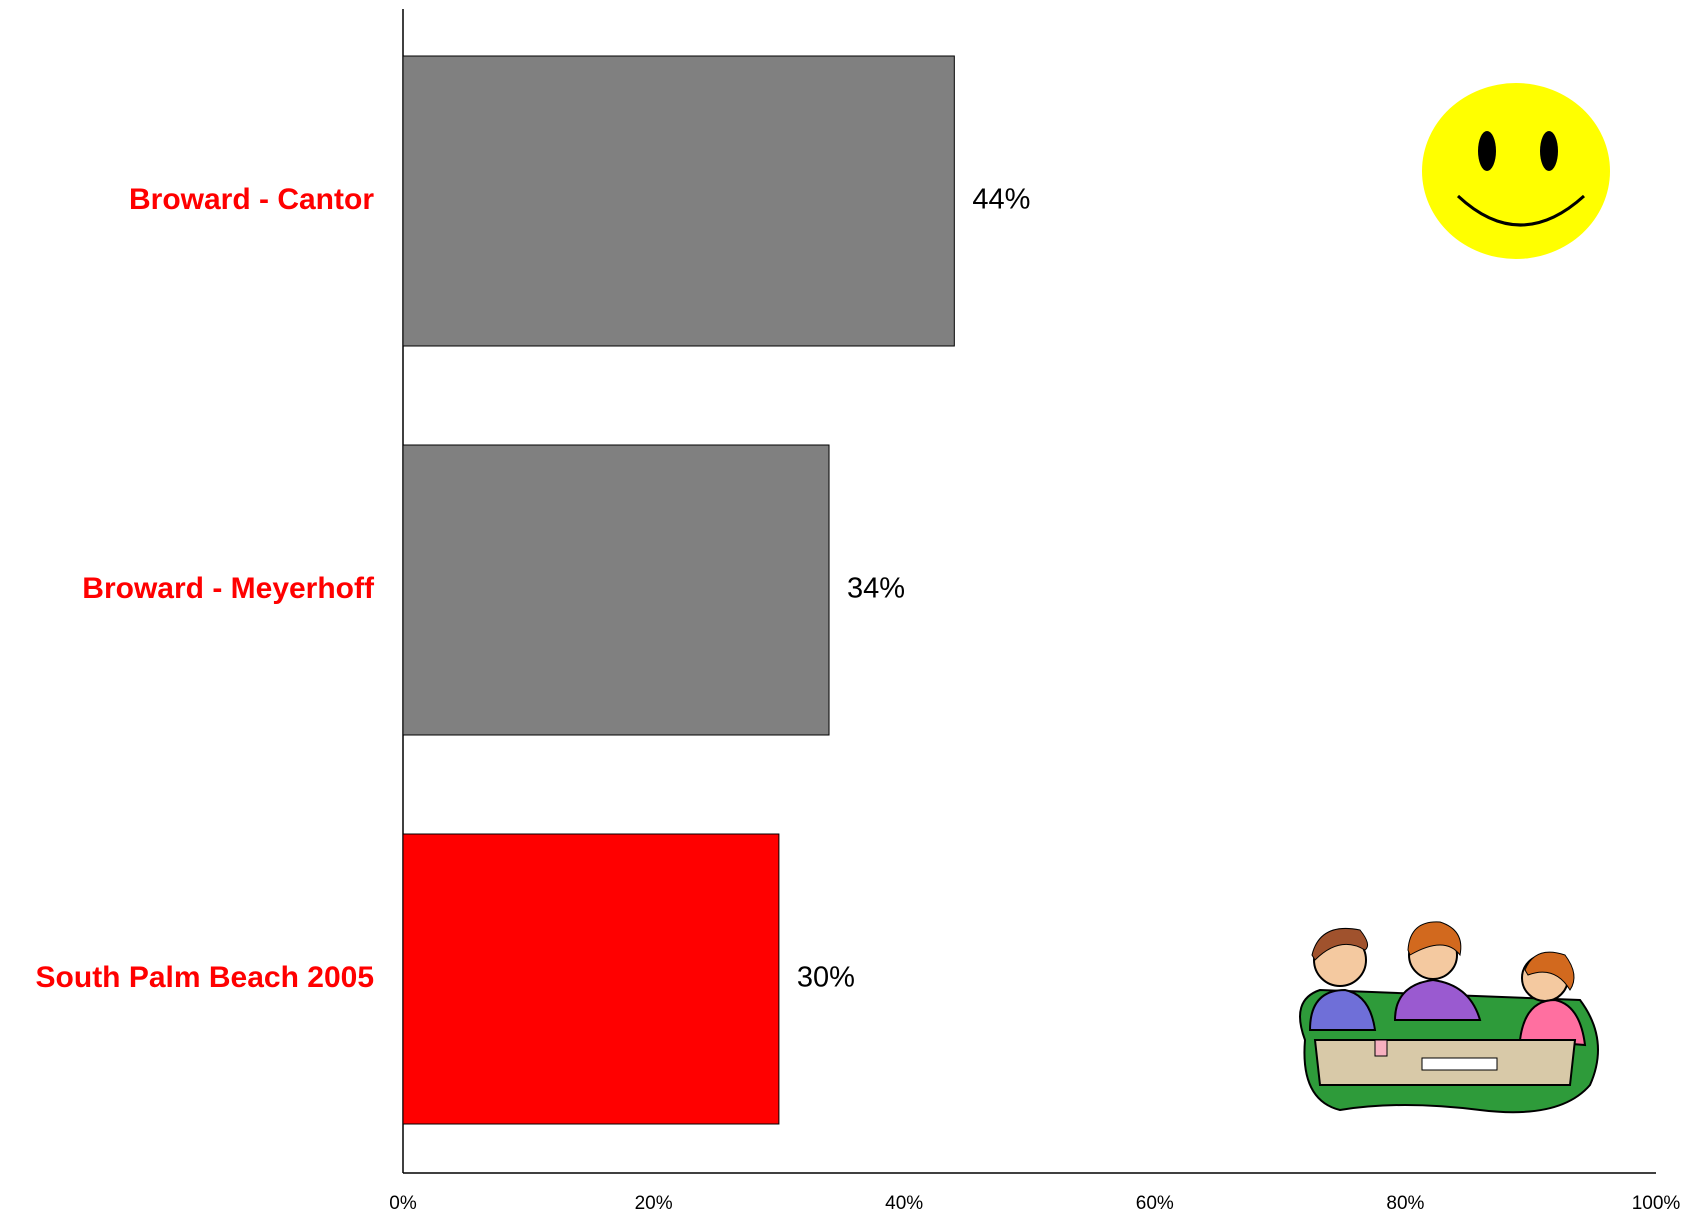  I want to click on value-label: 30%, so click(826, 978).